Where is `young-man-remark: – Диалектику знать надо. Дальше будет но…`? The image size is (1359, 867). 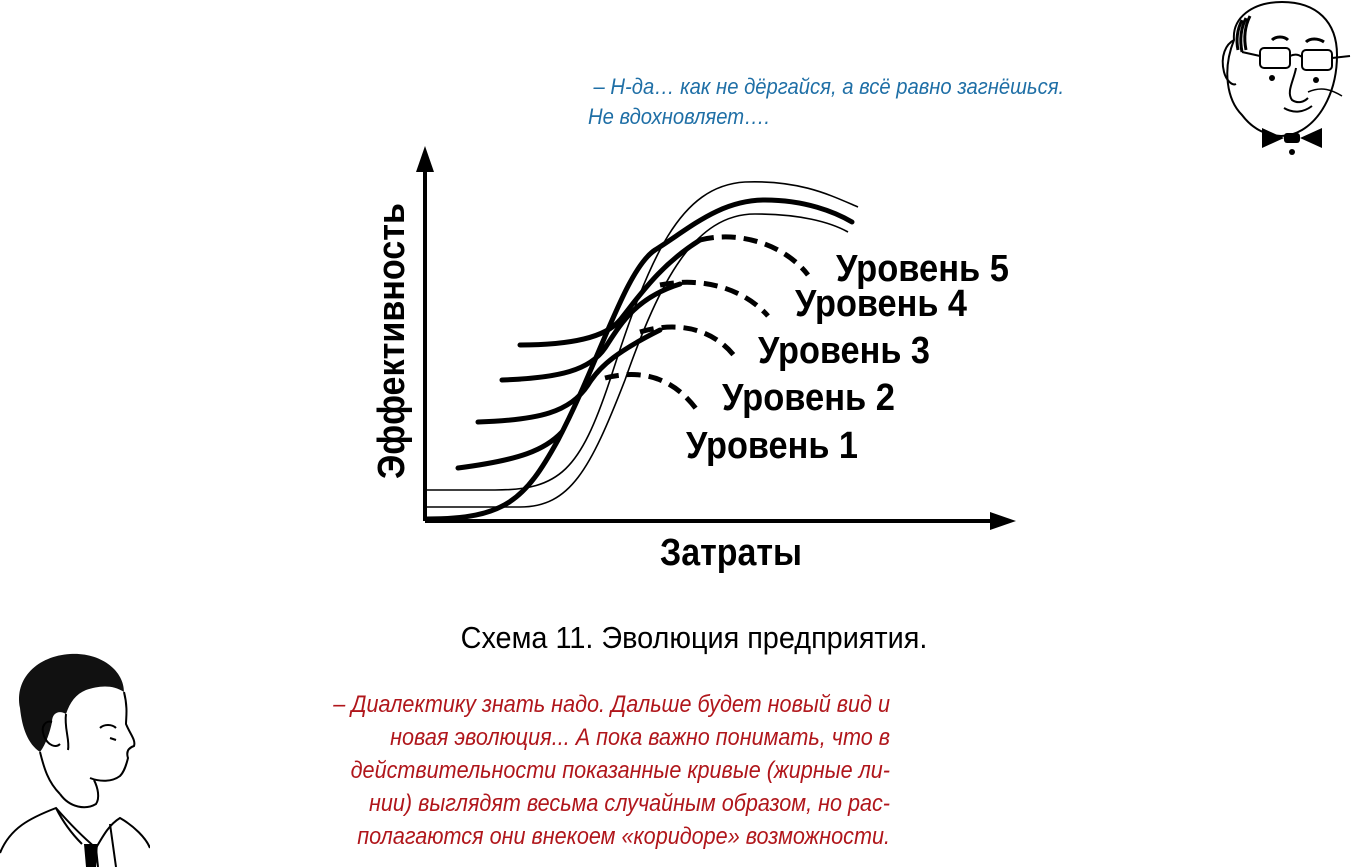
young-man-remark: – Диалектику знать надо. Дальше будет но… is located at coordinates (561, 770).